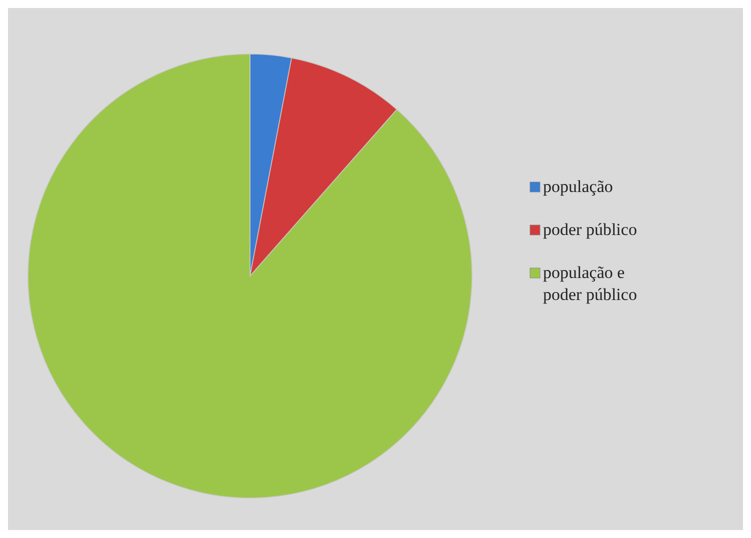 This screenshot has width=751, height=538. Describe the element at coordinates (324, 167) in the screenshot. I see `pie-slice` at that location.